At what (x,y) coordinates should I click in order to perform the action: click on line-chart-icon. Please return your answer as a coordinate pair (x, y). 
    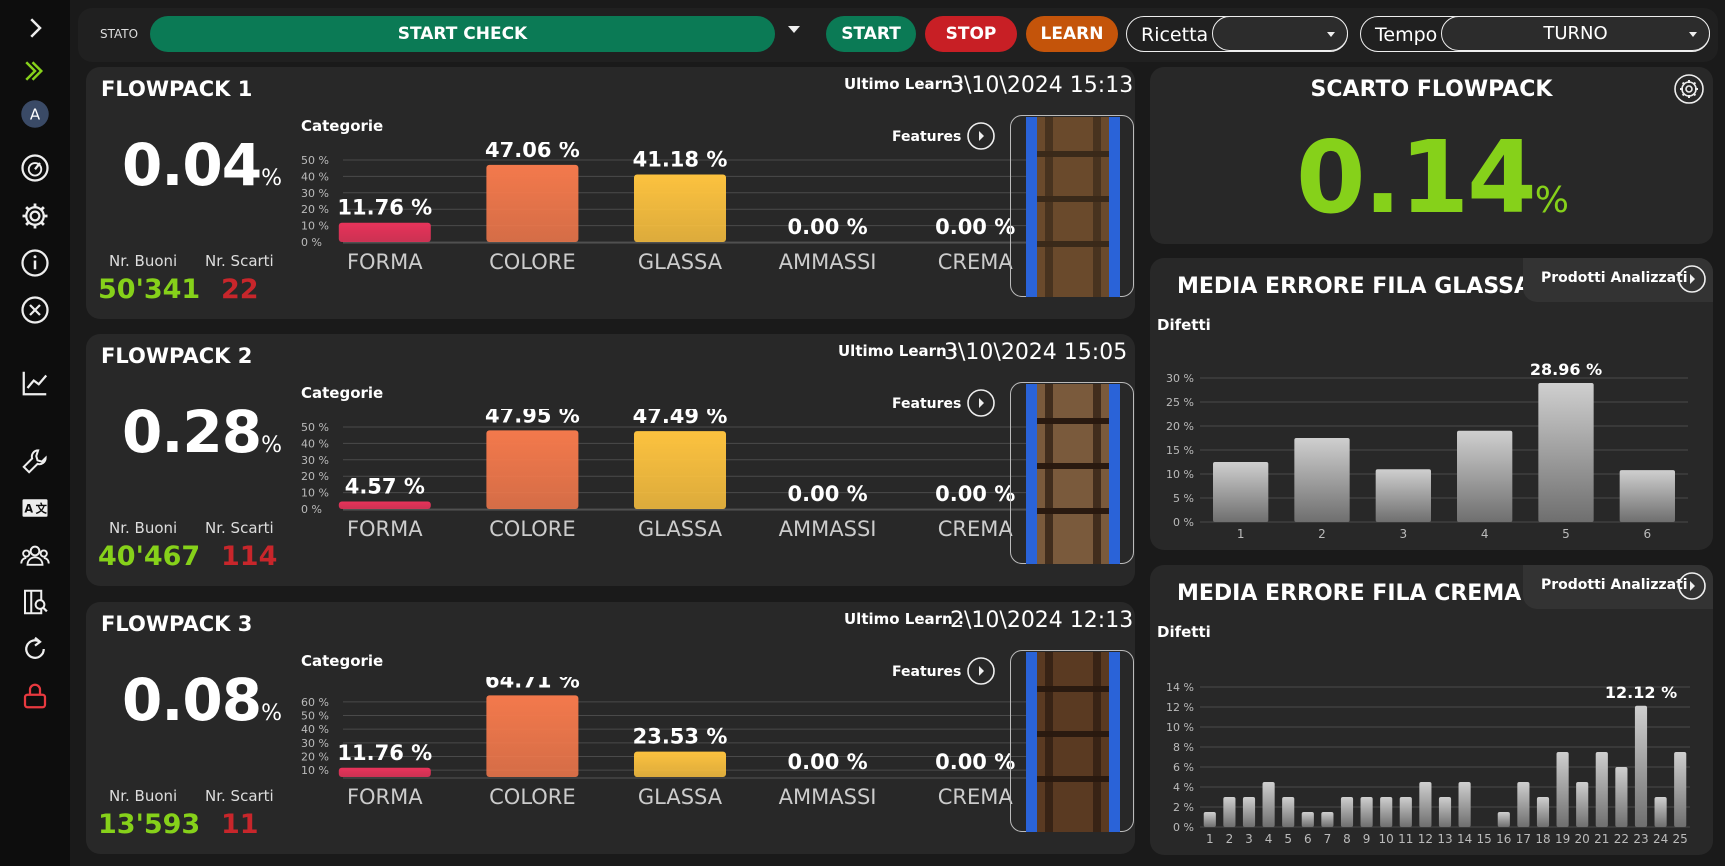
    Looking at the image, I should click on (35, 383).